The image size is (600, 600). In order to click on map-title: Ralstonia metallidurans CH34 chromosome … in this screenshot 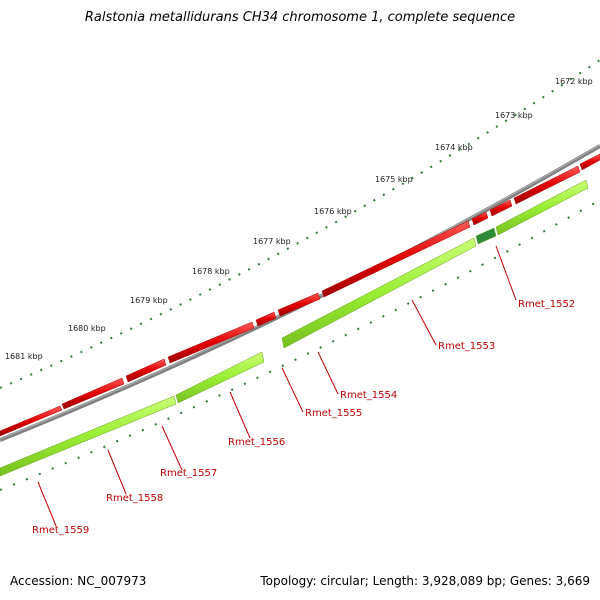, I will do `click(300, 17)`.